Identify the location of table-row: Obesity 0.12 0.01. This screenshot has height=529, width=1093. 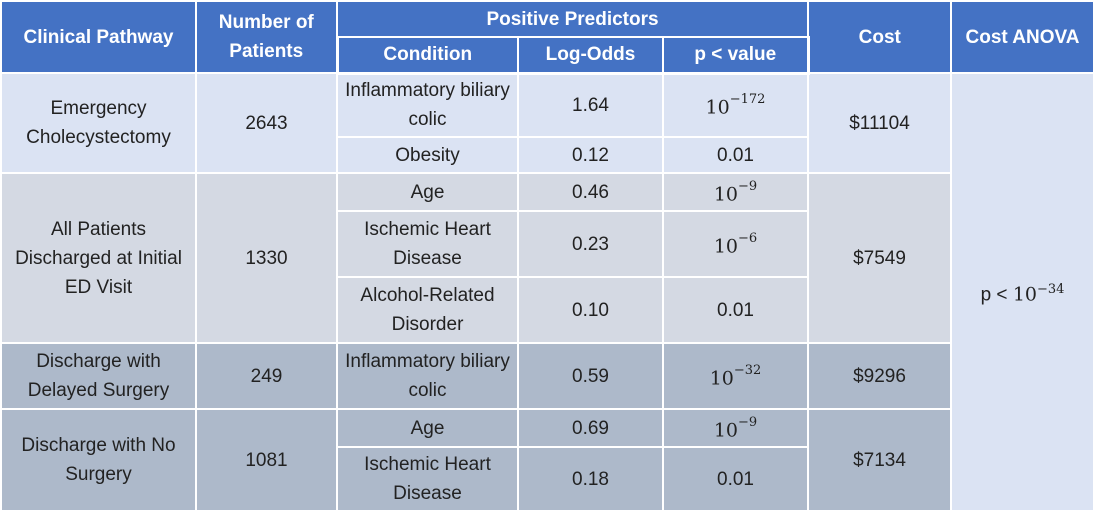
(547, 155).